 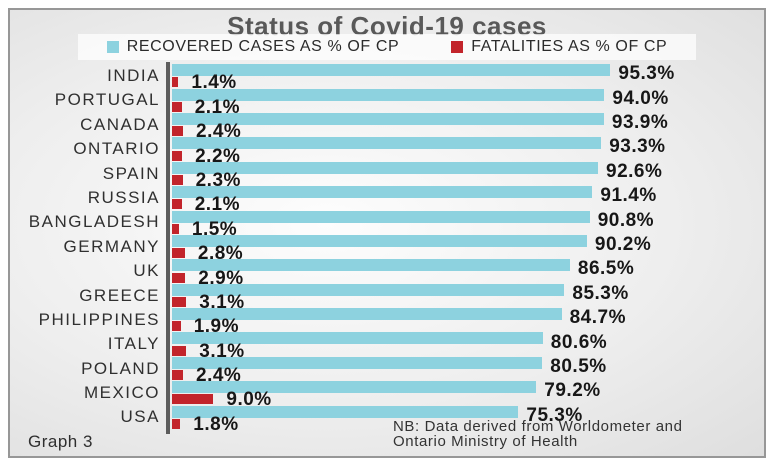 I want to click on fatality-row: 1.9%, so click(x=466, y=326).